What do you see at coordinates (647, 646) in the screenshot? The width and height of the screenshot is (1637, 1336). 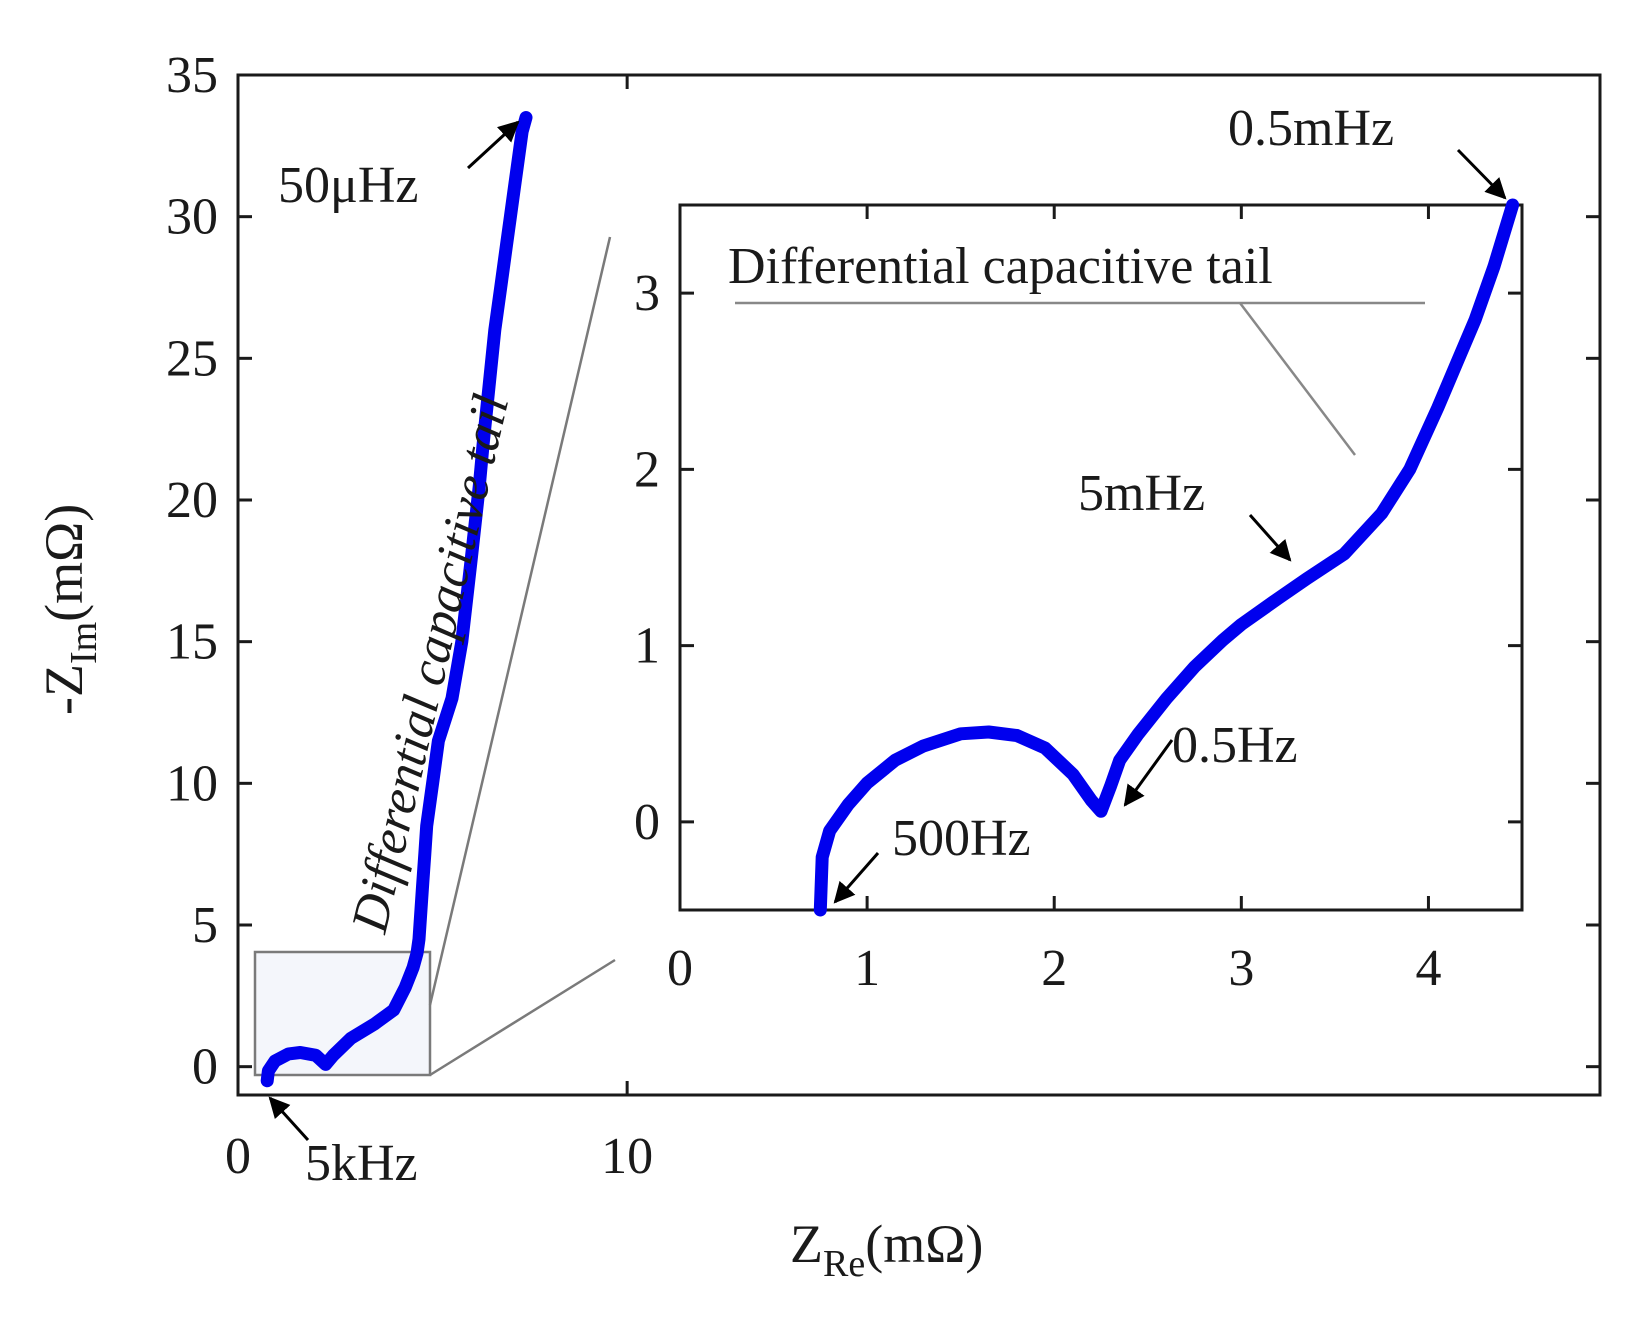 I see `inset-ytick-label-1: 1` at bounding box center [647, 646].